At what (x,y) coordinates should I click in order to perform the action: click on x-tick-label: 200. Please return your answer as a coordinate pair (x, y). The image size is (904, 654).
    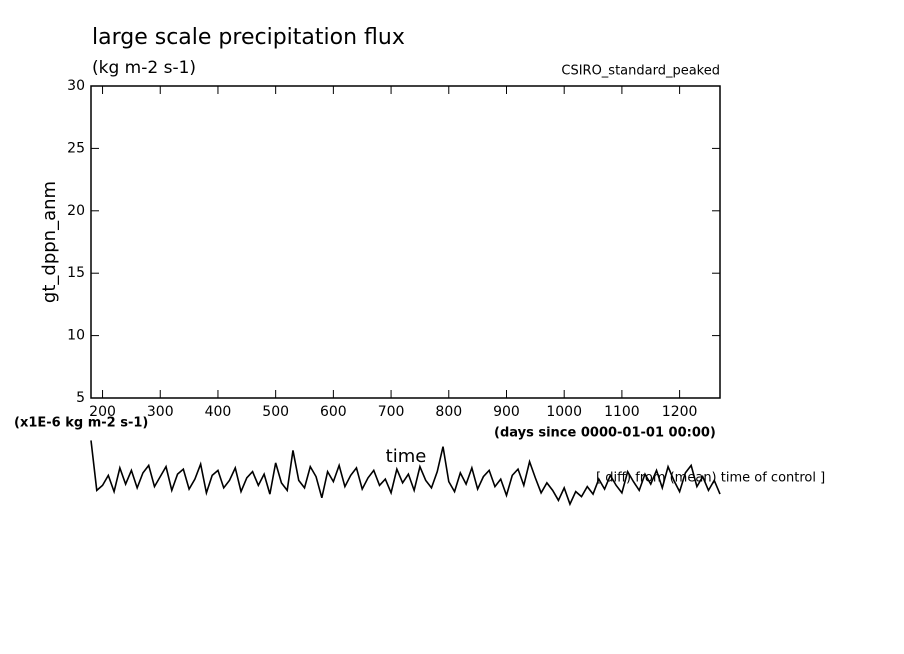
    Looking at the image, I should click on (102, 412).